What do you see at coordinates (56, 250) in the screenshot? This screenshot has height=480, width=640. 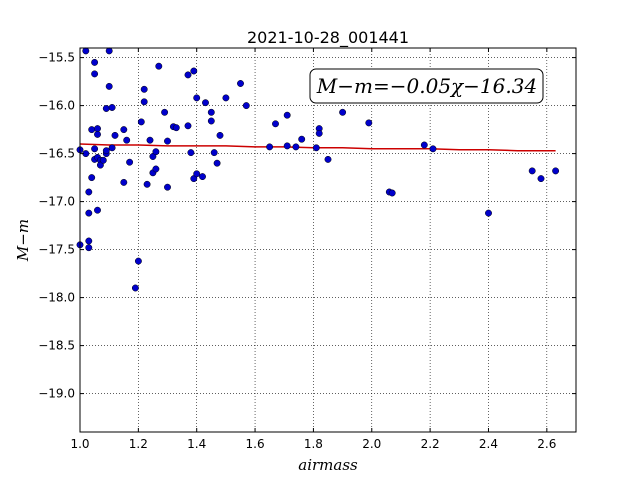 I see `y-tick-label: −17.5` at bounding box center [56, 250].